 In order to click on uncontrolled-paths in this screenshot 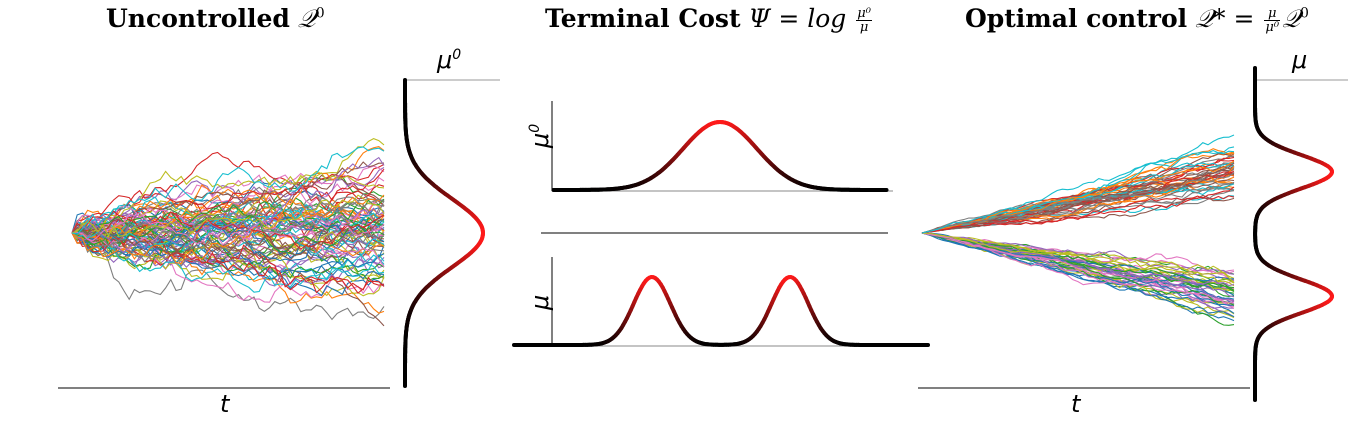, I will do `click(228, 232)`.